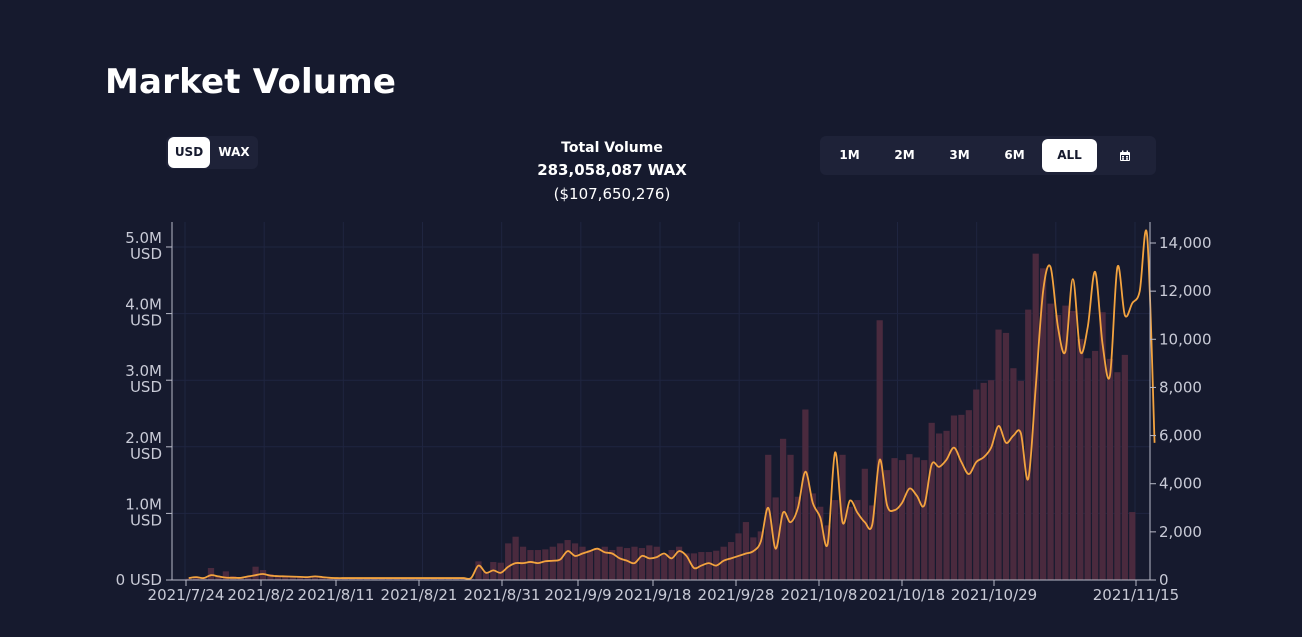  I want to click on x-tick-label: 2021/8/21, so click(419, 595).